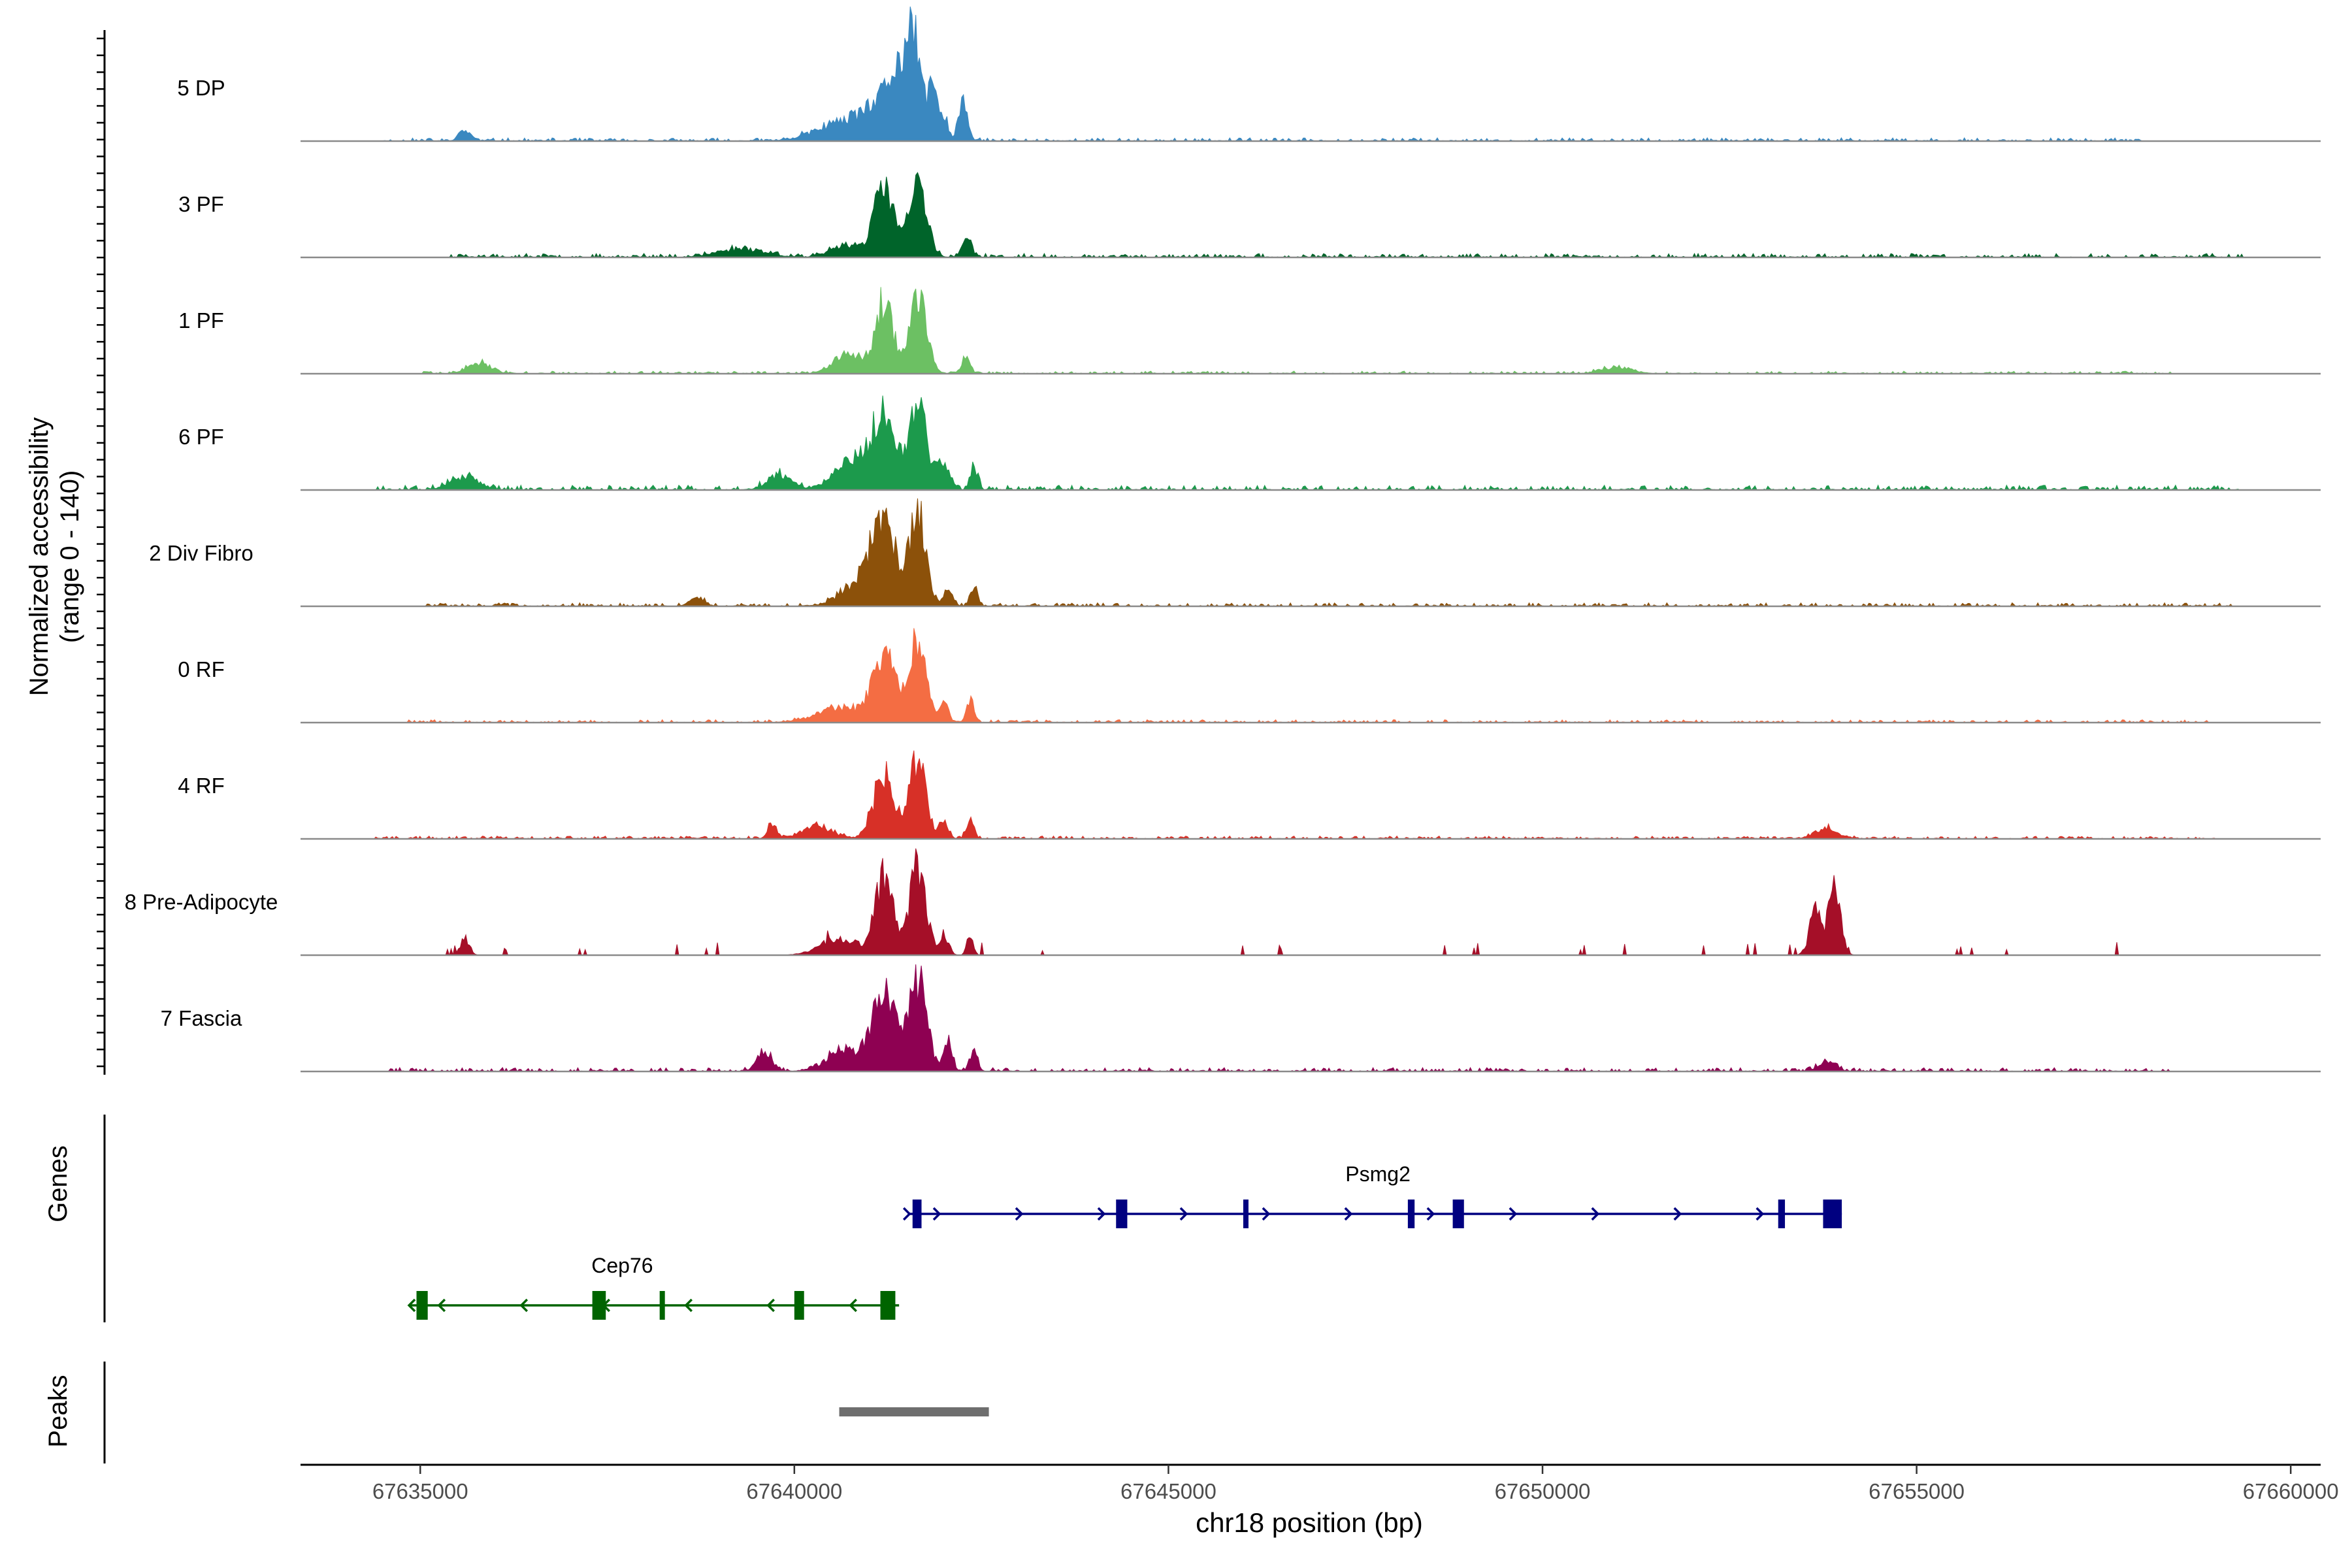 The width and height of the screenshot is (2352, 1568). I want to click on track-label: 7 Fascia, so click(201, 1018).